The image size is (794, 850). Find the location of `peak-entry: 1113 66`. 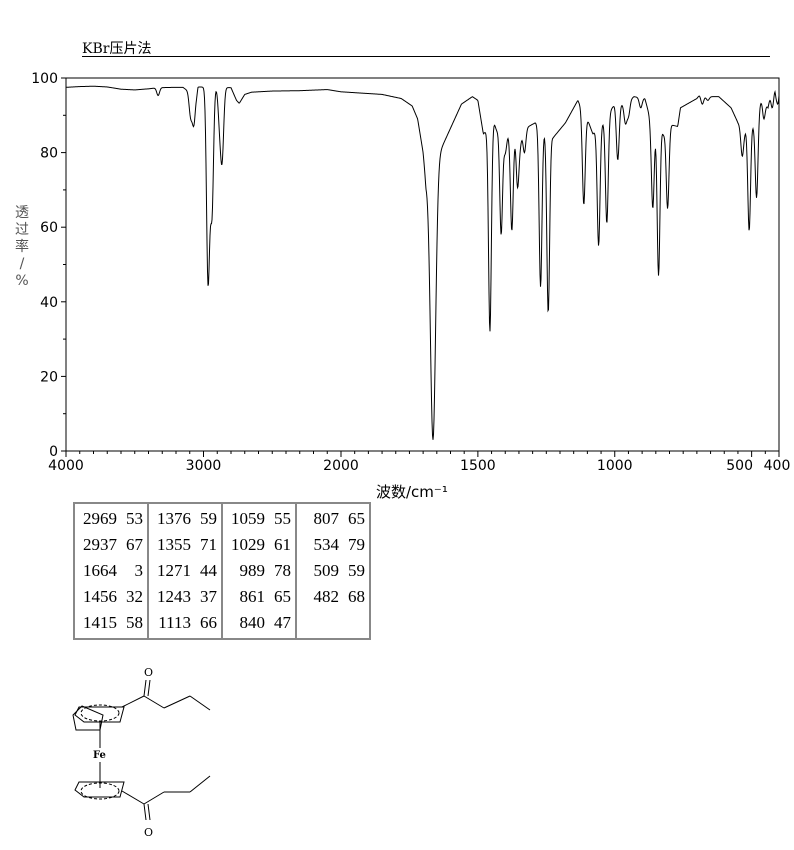

peak-entry: 1113 66 is located at coordinates (185, 623).